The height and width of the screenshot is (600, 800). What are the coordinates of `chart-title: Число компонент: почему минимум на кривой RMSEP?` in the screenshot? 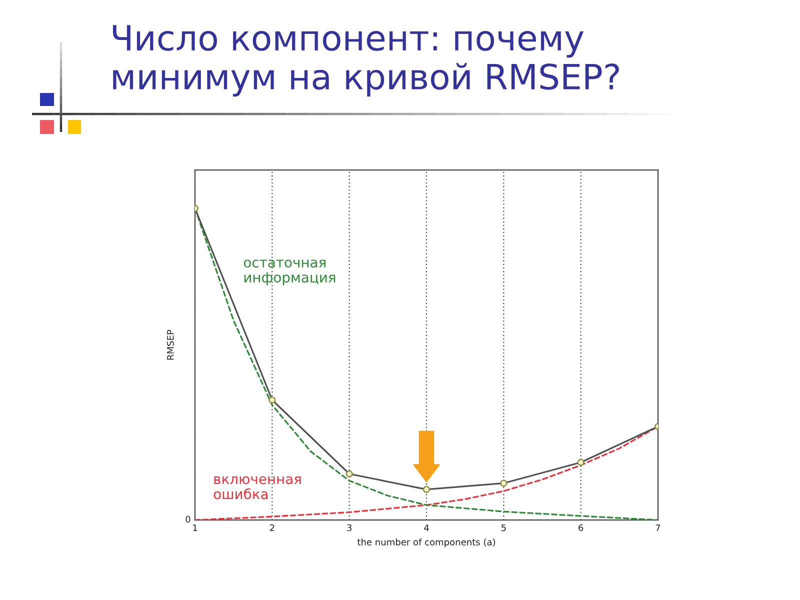 It's located at (365, 60).